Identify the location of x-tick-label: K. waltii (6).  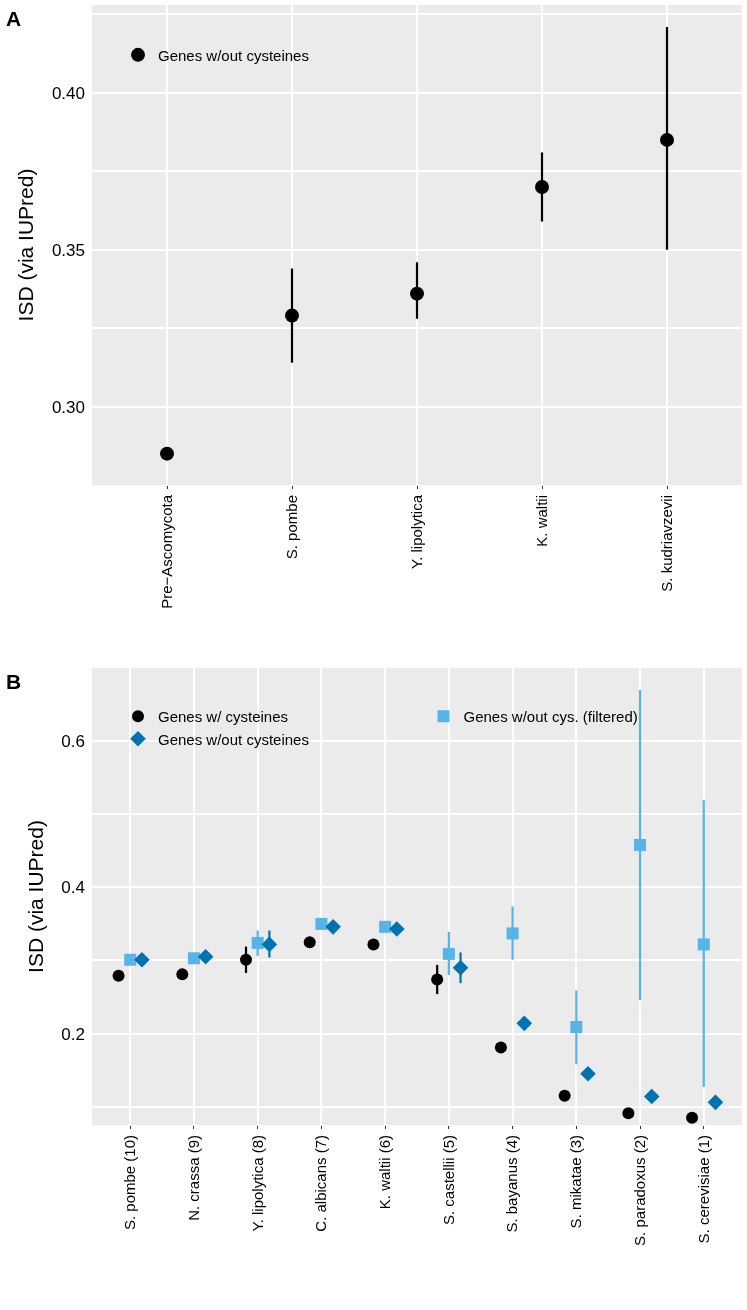
(385, 1172).